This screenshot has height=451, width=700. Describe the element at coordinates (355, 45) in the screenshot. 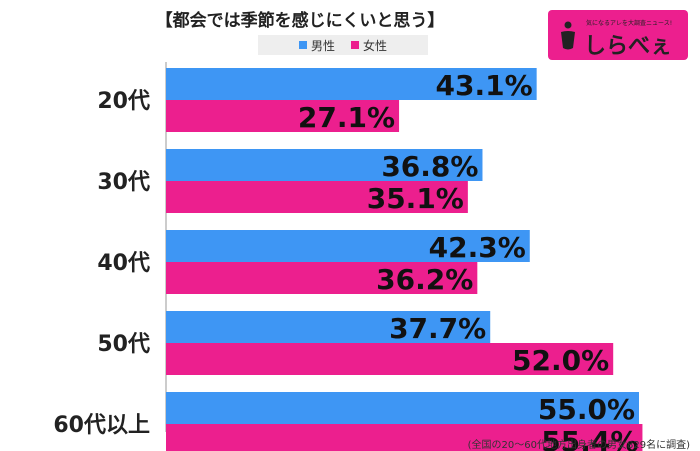

I see `legend-swatch-female` at that location.